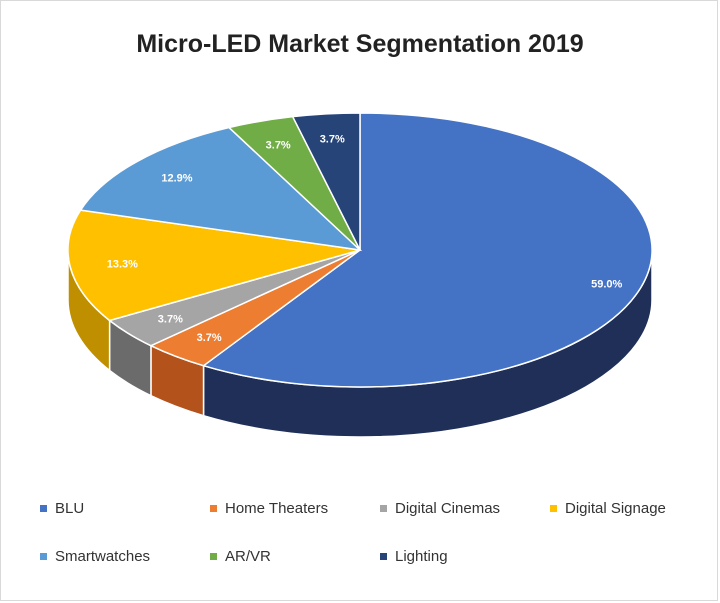 The height and width of the screenshot is (603, 720). Describe the element at coordinates (553, 508) in the screenshot. I see `legend-swatch-digital-signage` at that location.